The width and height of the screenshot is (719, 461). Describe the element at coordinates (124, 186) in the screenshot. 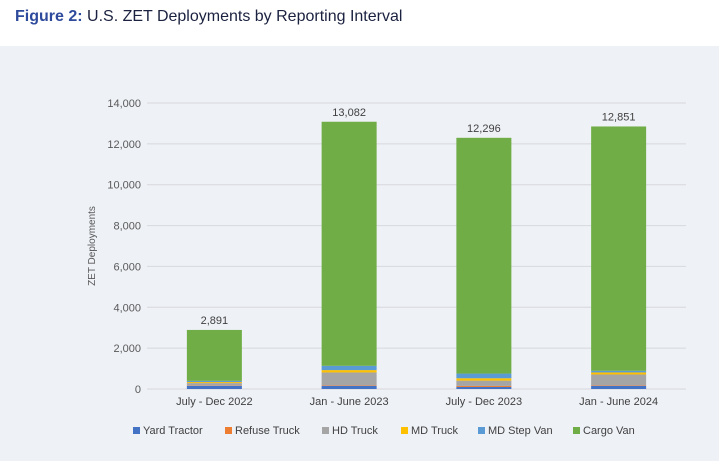

I see `y-tick-label: 10,000` at that location.